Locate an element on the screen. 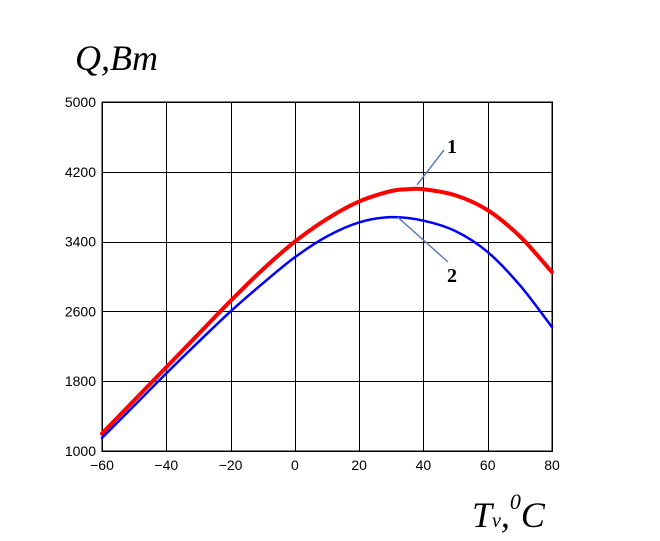 This screenshot has width=660, height=541. y-axis-title: Q,Bm is located at coordinates (116, 58).